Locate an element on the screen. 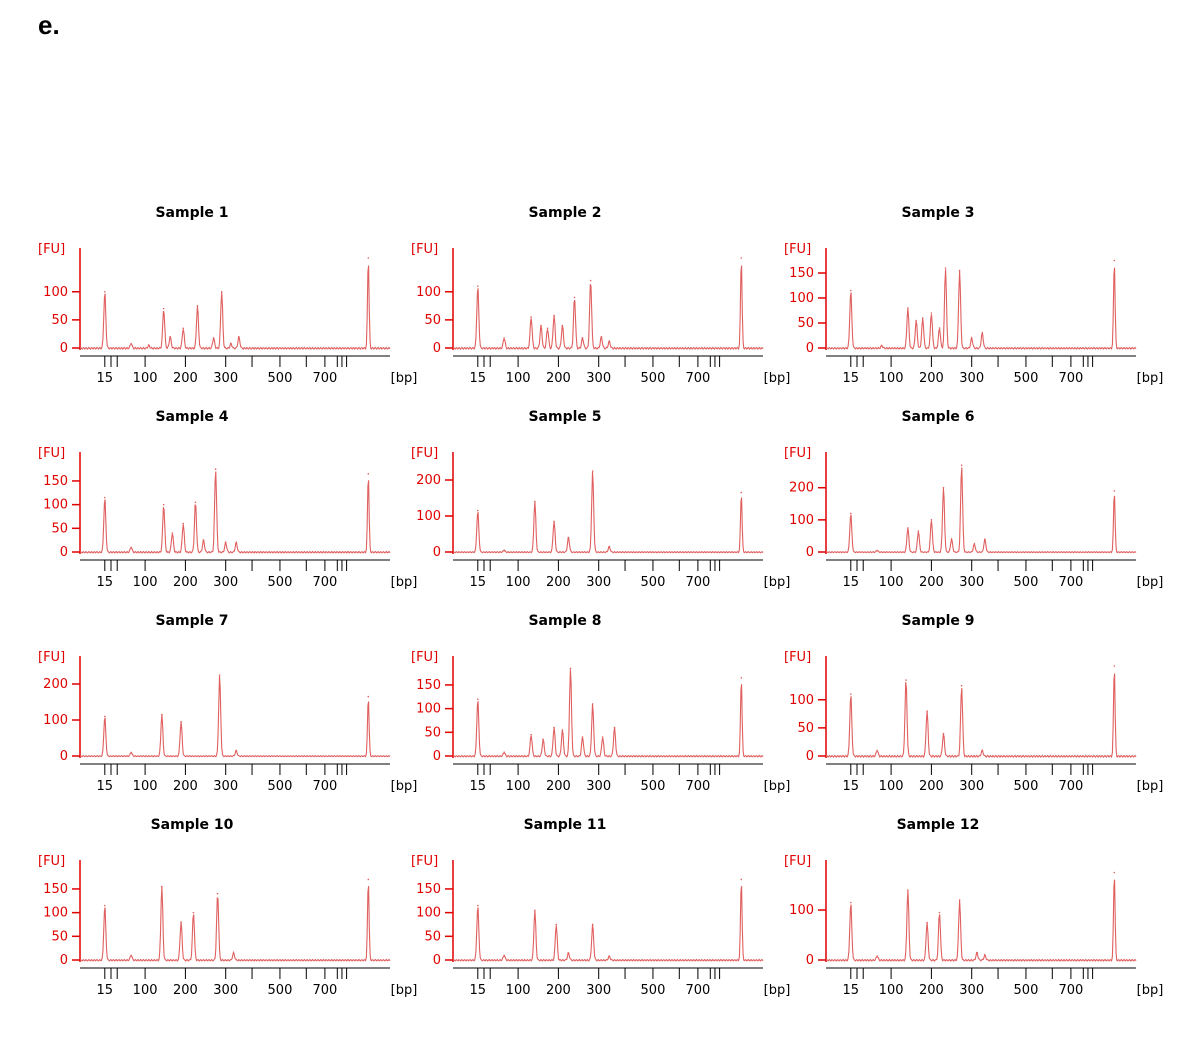 This screenshot has width=1200, height=1038. chart-title: Sample 3 is located at coordinates (937, 213).